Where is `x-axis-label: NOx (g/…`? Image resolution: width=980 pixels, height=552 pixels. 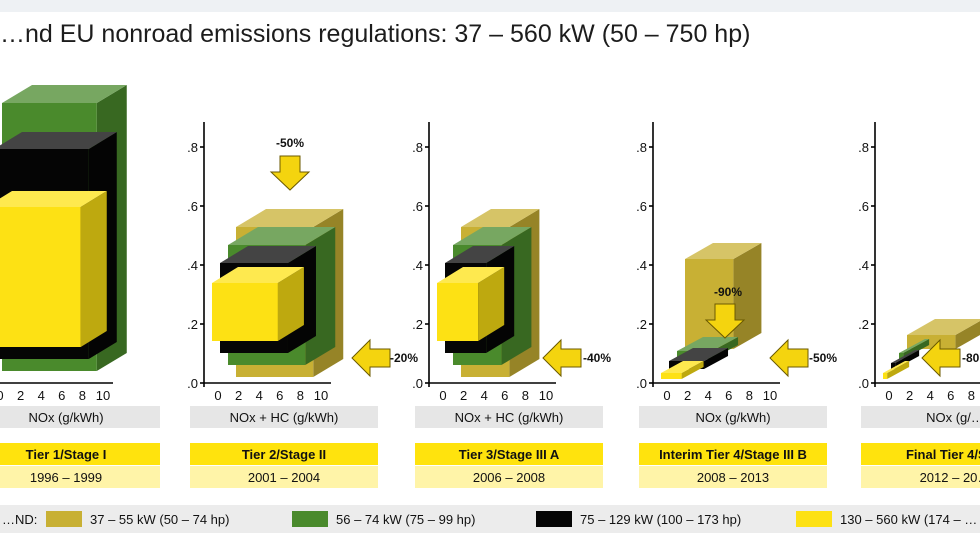 x-axis-label: NOx (g/… is located at coordinates (953, 417).